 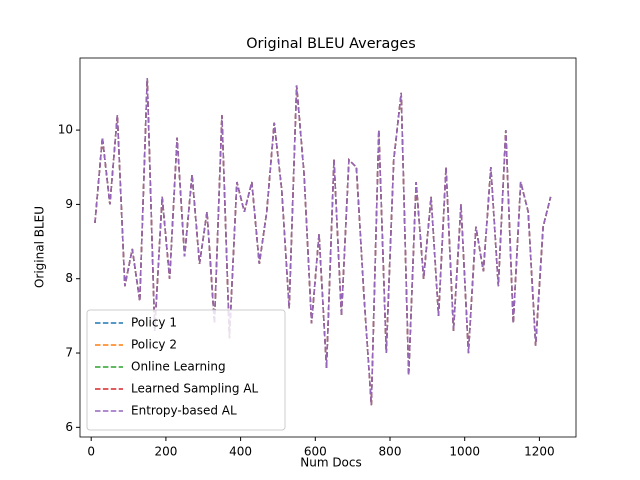 What do you see at coordinates (331, 463) in the screenshot?
I see `x-axis-label: Num Docs` at bounding box center [331, 463].